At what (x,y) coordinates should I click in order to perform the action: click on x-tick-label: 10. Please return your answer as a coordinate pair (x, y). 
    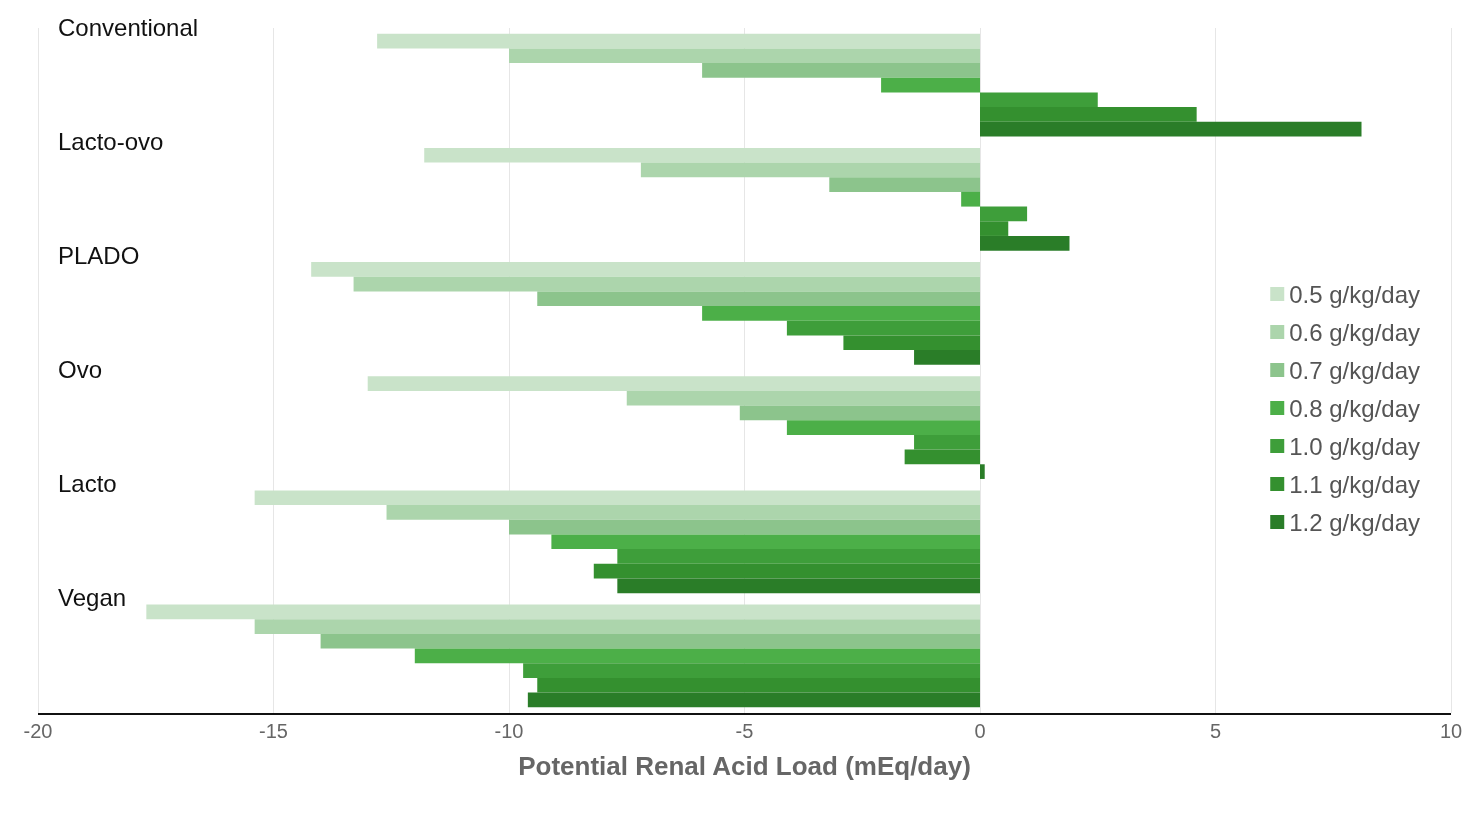
    Looking at the image, I should click on (1451, 731).